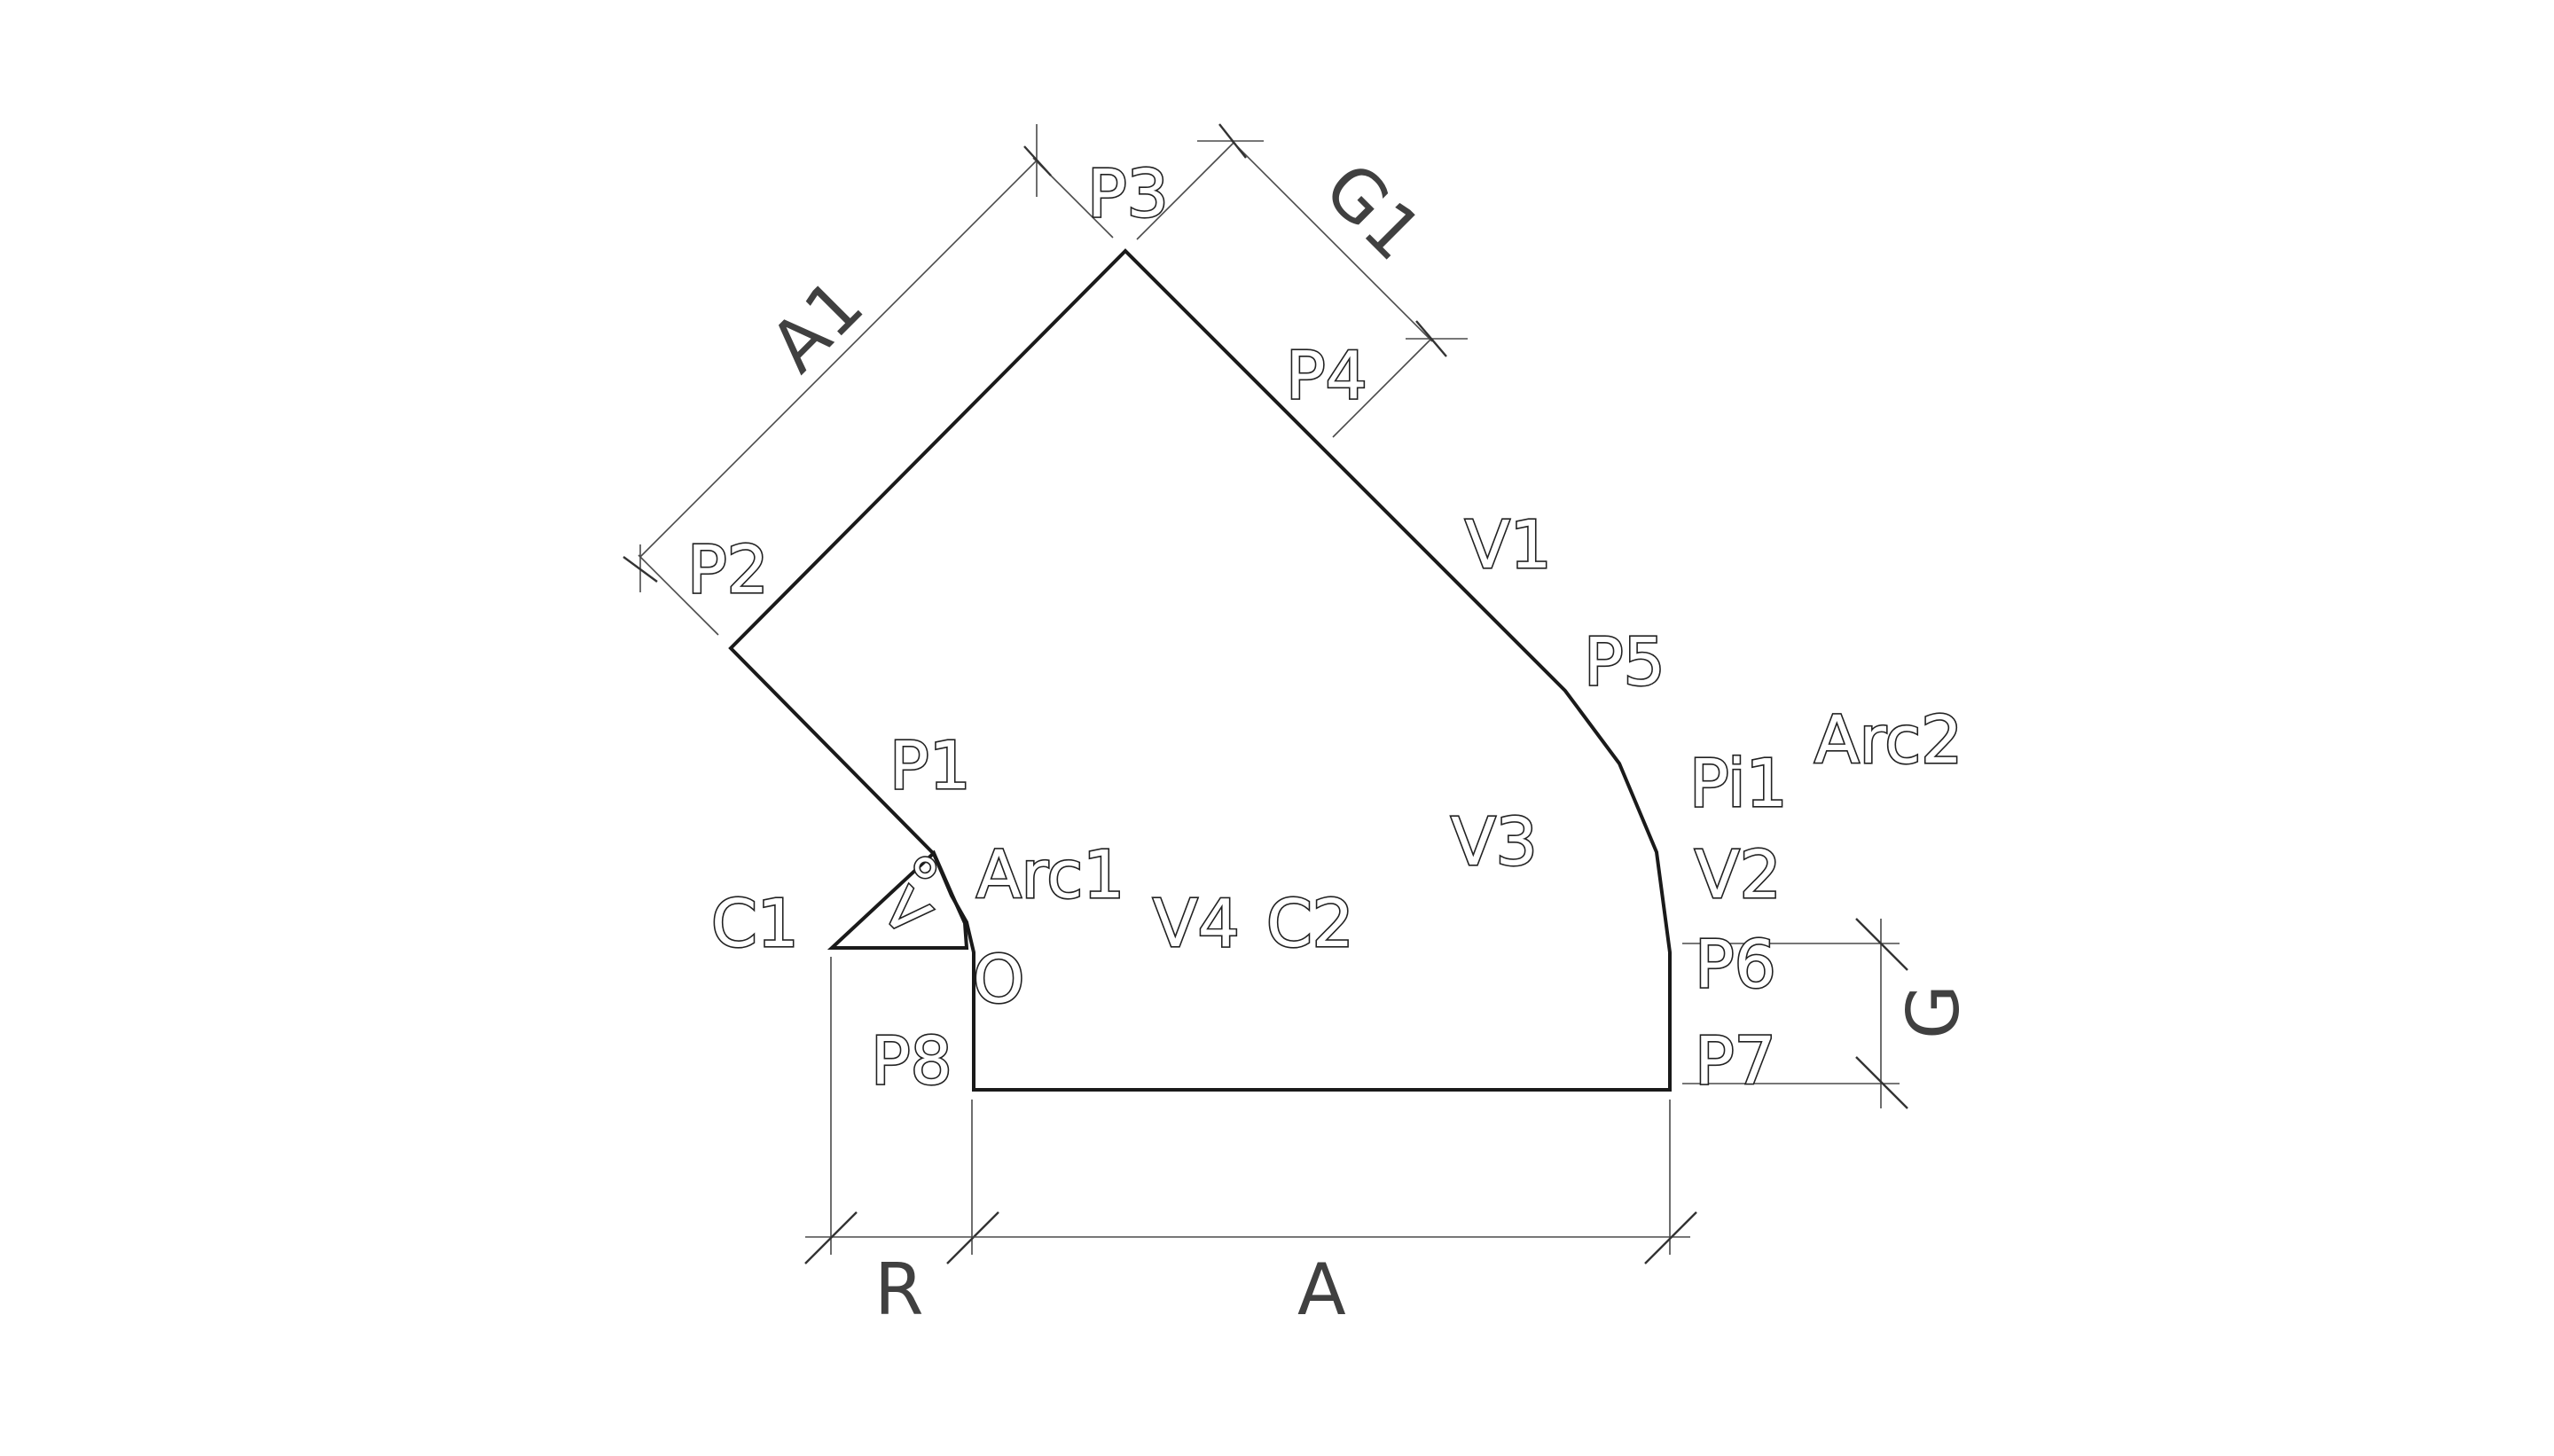 Image resolution: width=2554 pixels, height=1456 pixels. Describe the element at coordinates (1888, 740) in the screenshot. I see `label-arc2: Arc2` at that location.